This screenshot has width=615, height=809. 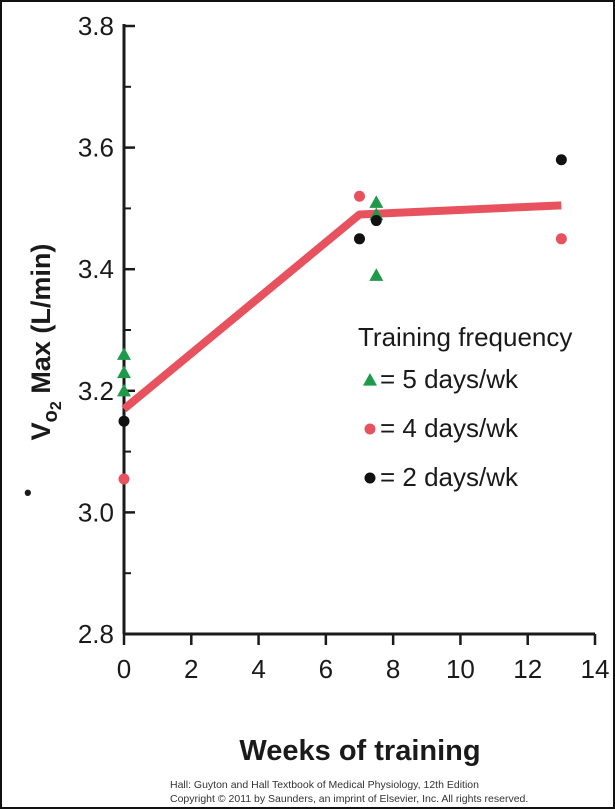 I want to click on x-tick-label: 10, so click(x=460, y=669).